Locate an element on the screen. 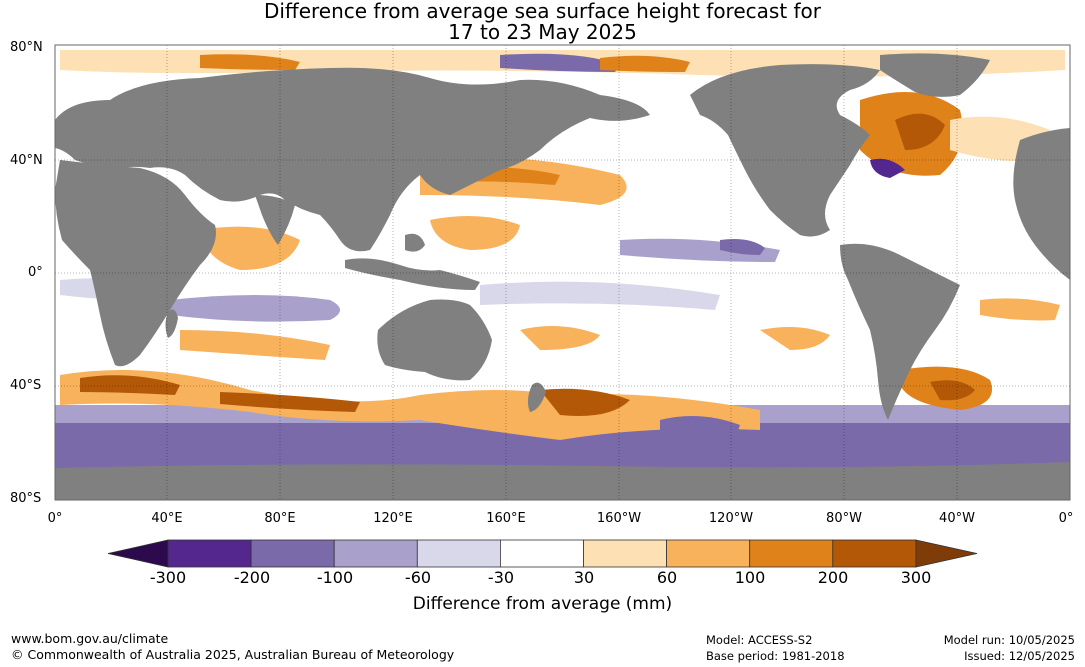  colorbar-extend-high is located at coordinates (946, 553).